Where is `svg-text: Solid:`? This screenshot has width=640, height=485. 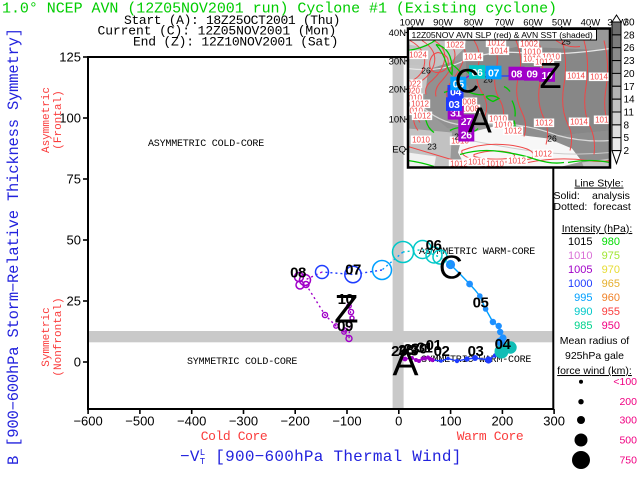
svg-text: Solid: is located at coordinates (567, 196).